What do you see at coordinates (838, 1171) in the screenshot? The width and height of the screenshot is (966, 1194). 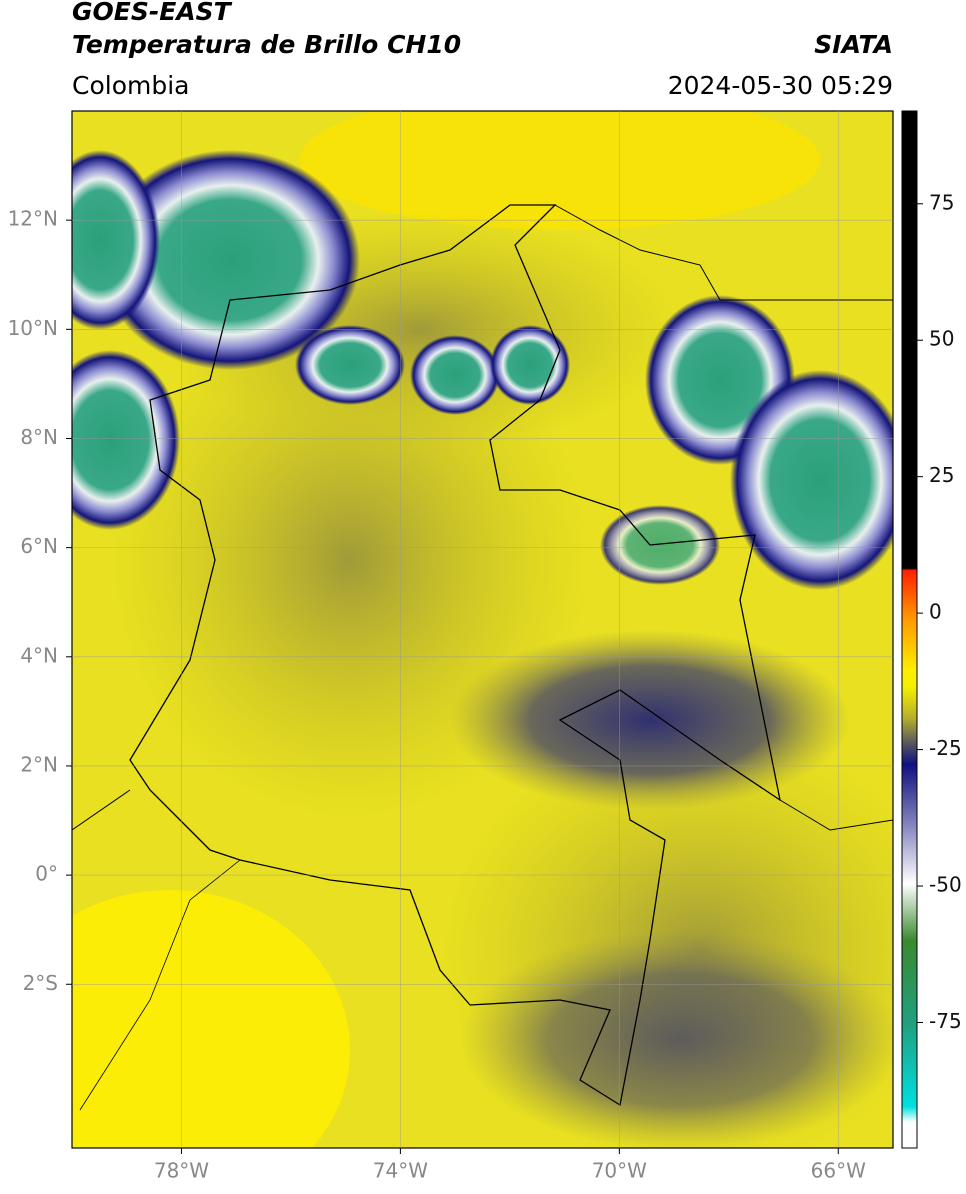 I see `x-tick-label: 66°W` at bounding box center [838, 1171].